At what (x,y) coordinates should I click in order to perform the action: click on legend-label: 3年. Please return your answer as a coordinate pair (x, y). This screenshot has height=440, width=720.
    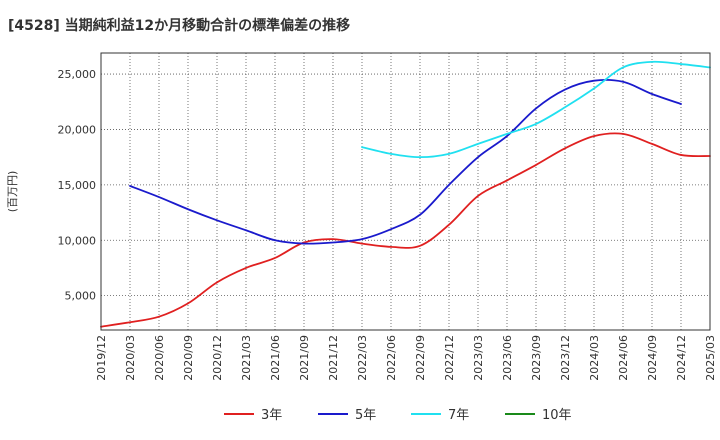
    Looking at the image, I should click on (271, 415).